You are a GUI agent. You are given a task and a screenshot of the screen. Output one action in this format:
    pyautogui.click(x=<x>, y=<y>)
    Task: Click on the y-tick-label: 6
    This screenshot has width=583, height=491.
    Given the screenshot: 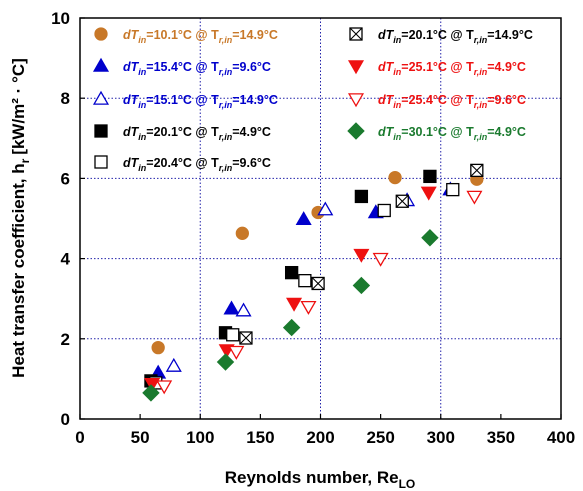 What is the action you would take?
    pyautogui.click(x=65, y=178)
    